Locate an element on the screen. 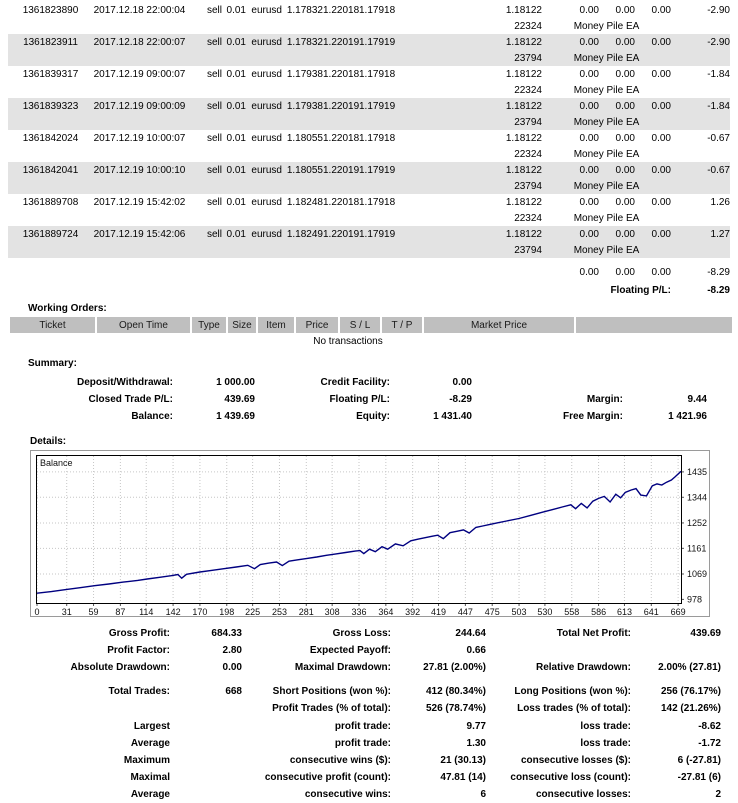 This screenshot has height=803, width=738. stat-value: -8.62 is located at coordinates (709, 726).